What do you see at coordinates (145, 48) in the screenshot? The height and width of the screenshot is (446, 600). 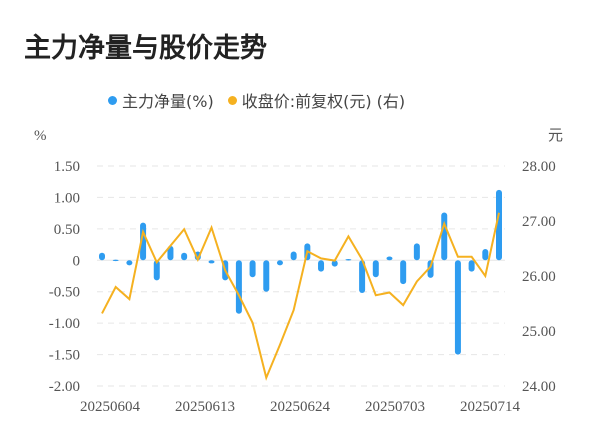 I see `chart-title: 主力净量与股价走势` at bounding box center [145, 48].